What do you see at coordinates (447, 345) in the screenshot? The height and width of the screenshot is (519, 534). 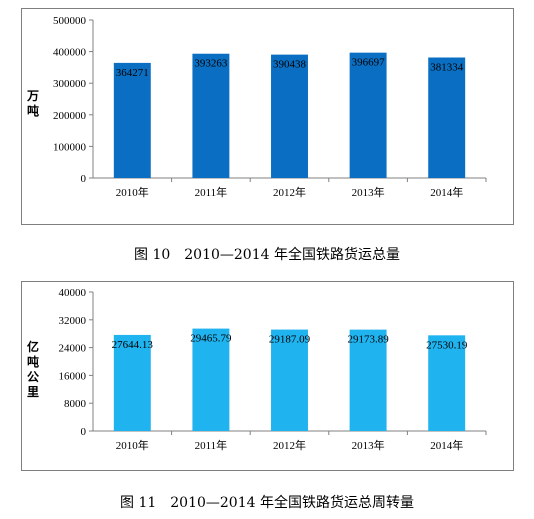 I see `data-label: 27530.19` at bounding box center [447, 345].